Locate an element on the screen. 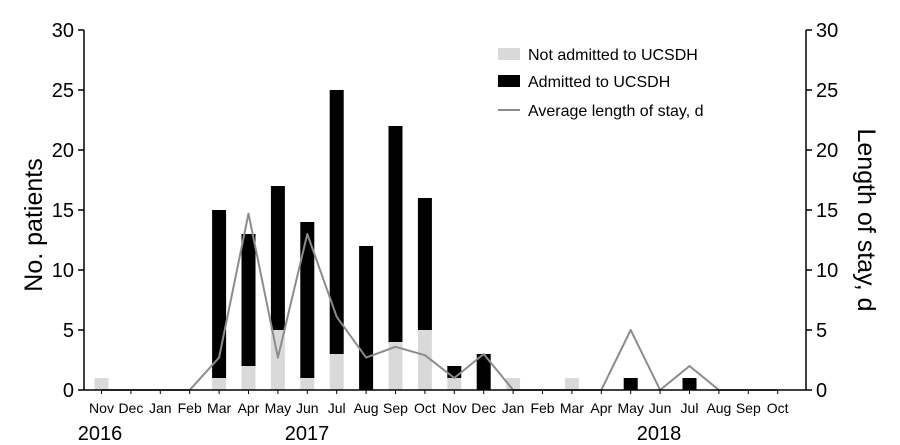 This screenshot has width=900, height=445. y-tick-label-left: 30 is located at coordinates (63, 31).